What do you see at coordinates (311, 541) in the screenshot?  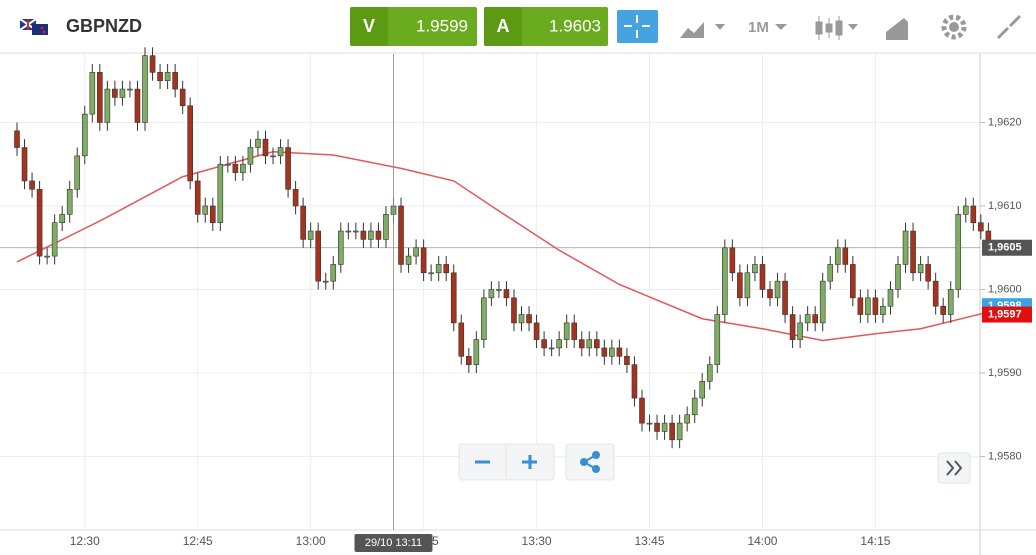 I see `x-tick-label: 13:00` at bounding box center [311, 541].